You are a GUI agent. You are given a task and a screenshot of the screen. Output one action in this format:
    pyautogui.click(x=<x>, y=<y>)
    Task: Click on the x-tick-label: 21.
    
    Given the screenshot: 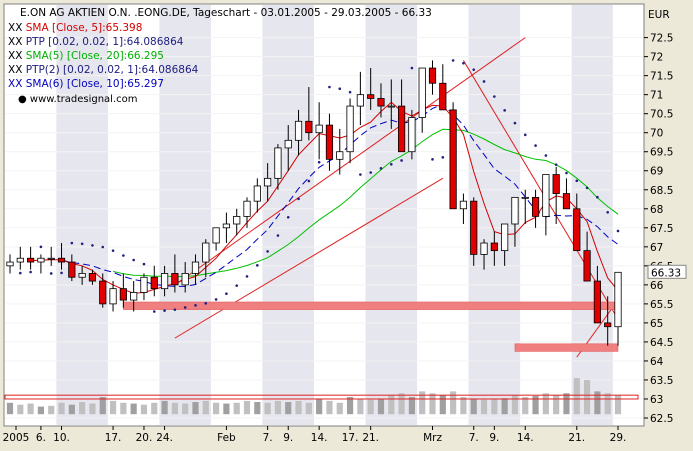 What is the action you would take?
    pyautogui.click(x=576, y=438)
    